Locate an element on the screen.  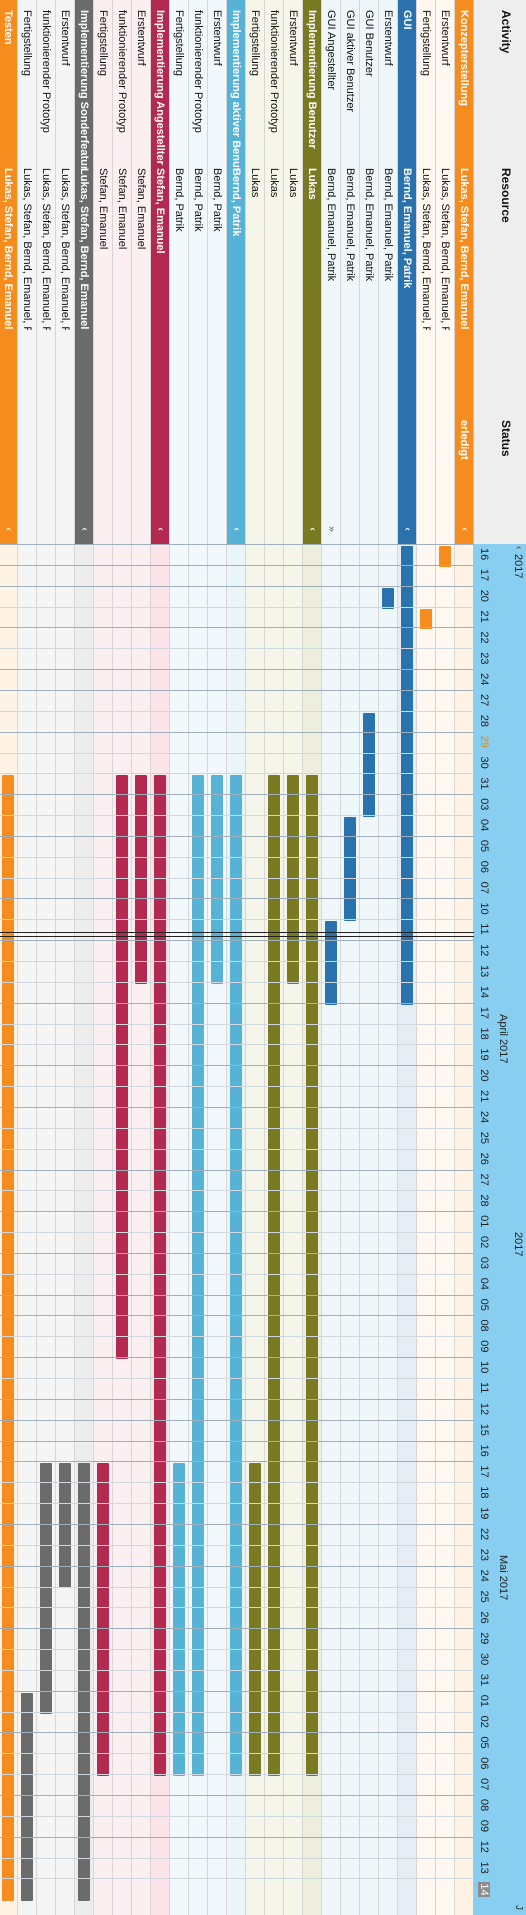
day-label: 30 is located at coordinates (484, 1659).